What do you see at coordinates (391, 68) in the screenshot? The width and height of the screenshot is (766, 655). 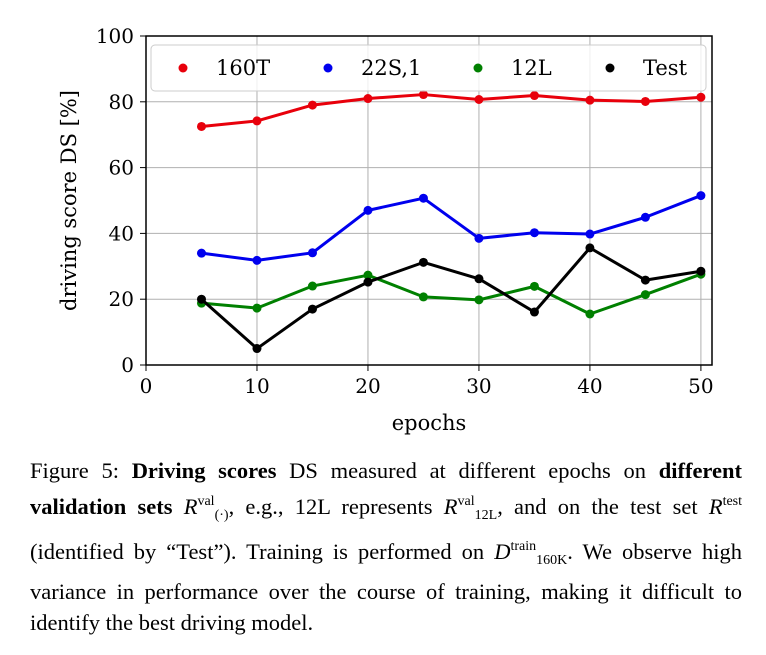 I see `legend-label: 22S,1` at bounding box center [391, 68].